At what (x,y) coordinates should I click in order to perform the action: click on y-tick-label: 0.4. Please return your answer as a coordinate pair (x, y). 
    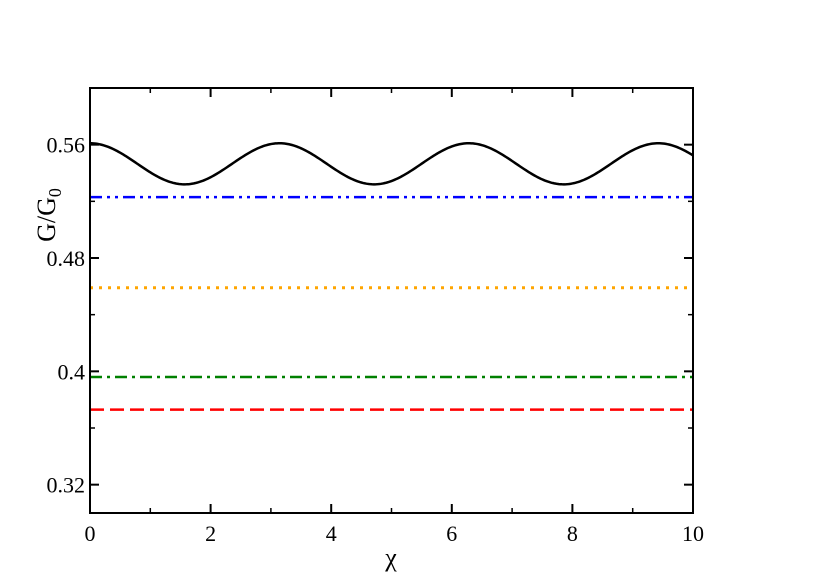
    Looking at the image, I should click on (72, 371).